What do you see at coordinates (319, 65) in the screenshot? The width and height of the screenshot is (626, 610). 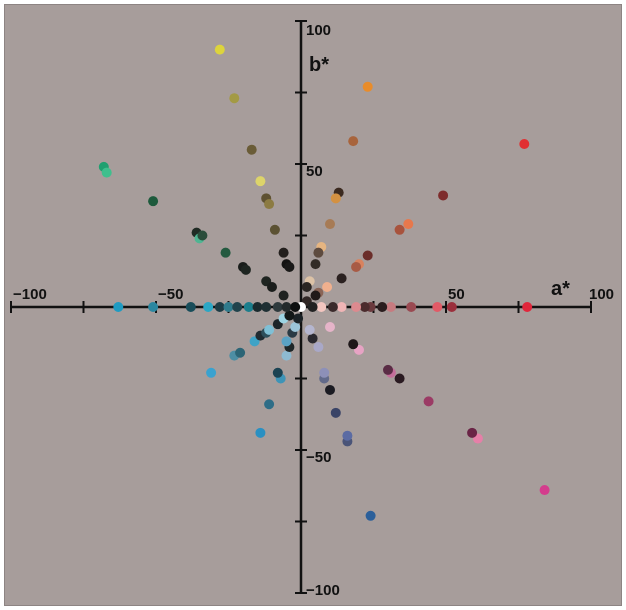 I see `y-axis-title: b*` at bounding box center [319, 65].